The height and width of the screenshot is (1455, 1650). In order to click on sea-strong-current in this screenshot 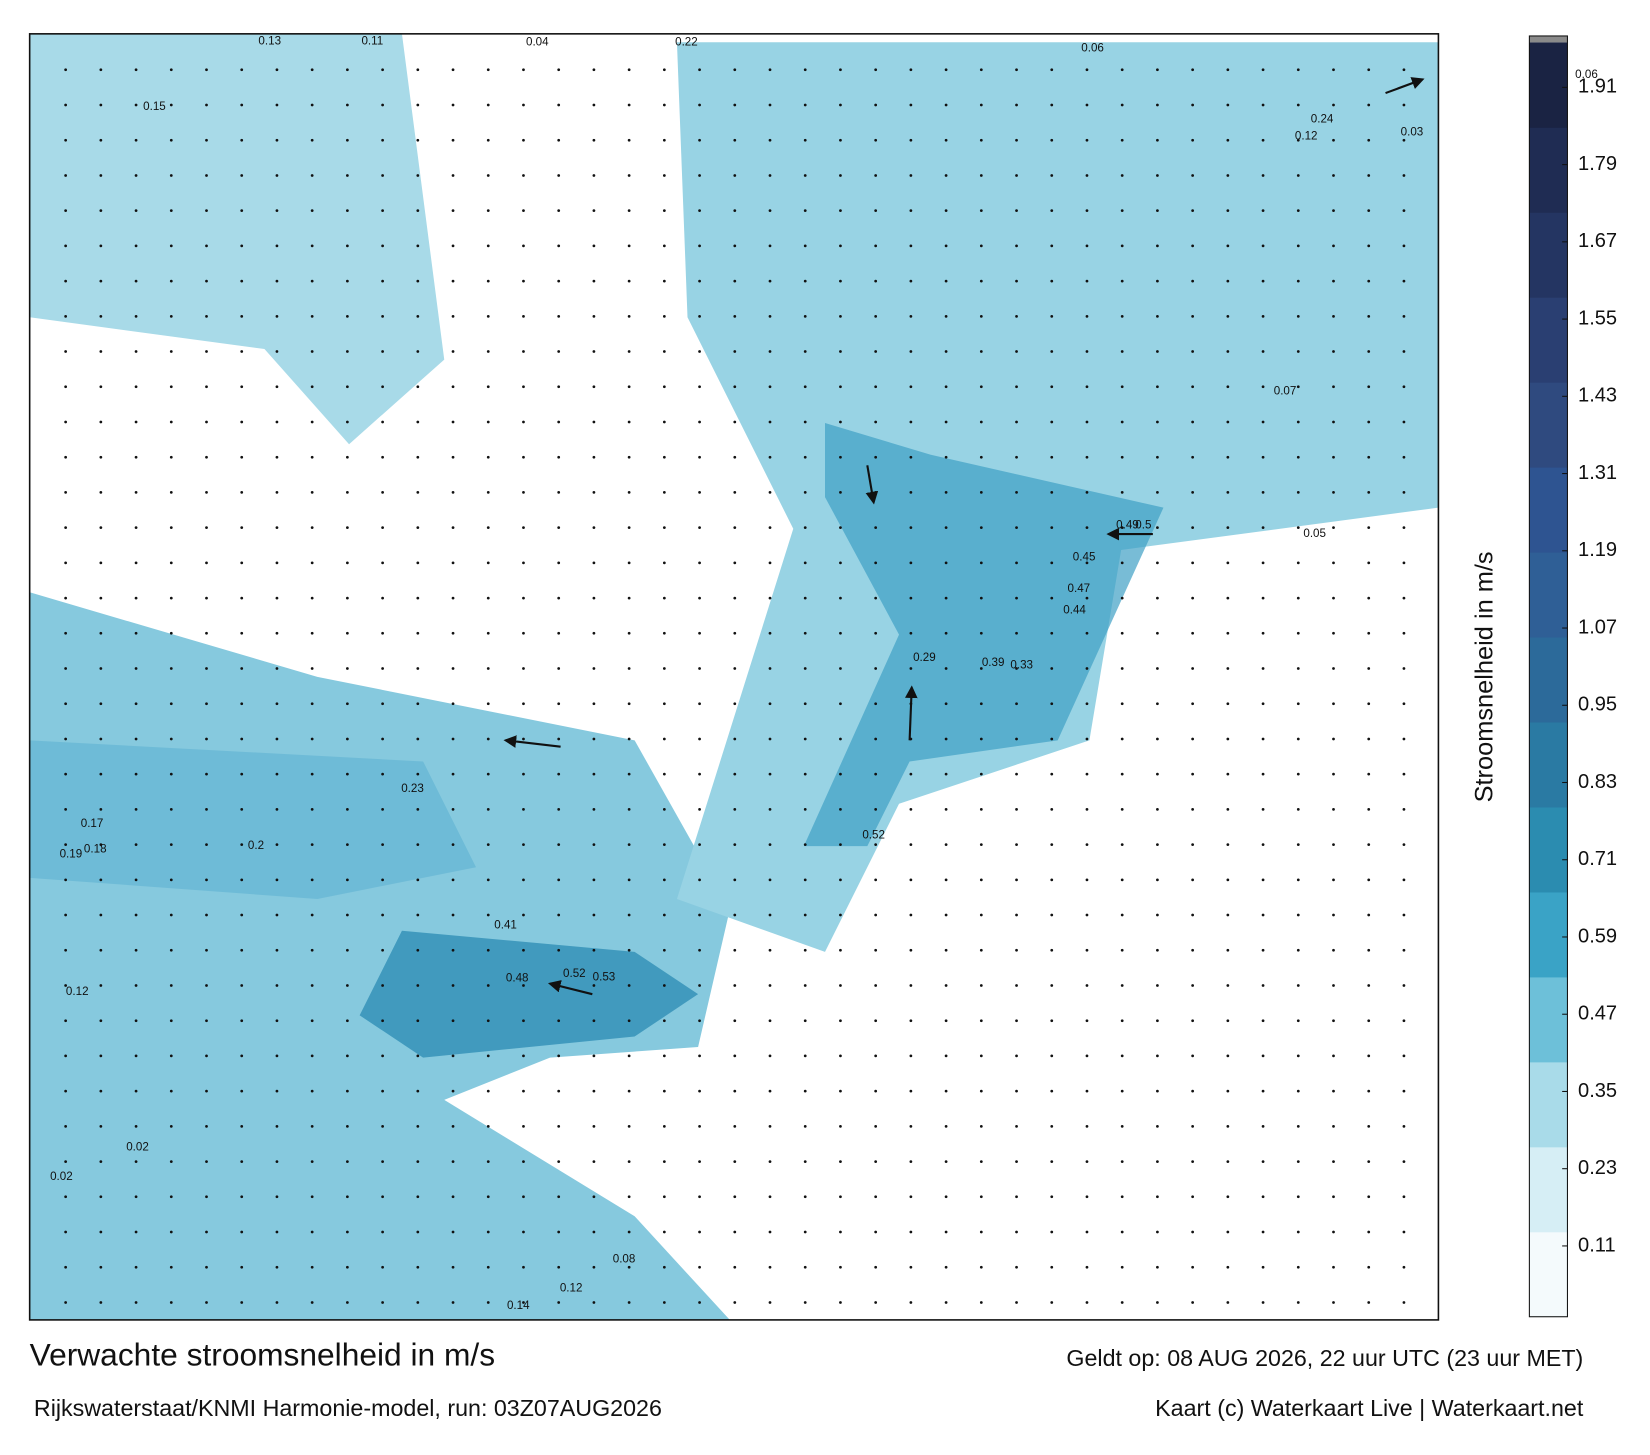, I will do `click(529, 994)`.